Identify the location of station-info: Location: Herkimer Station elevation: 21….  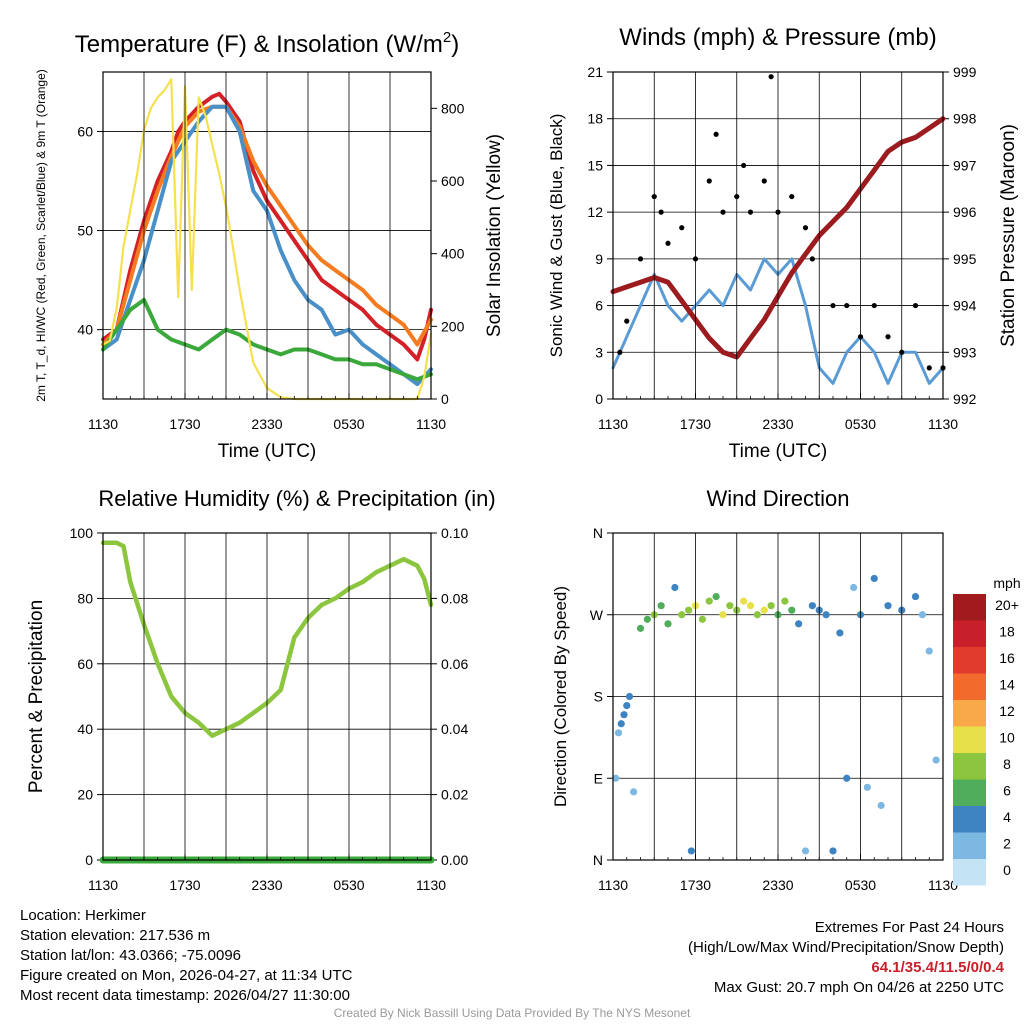
(186, 956).